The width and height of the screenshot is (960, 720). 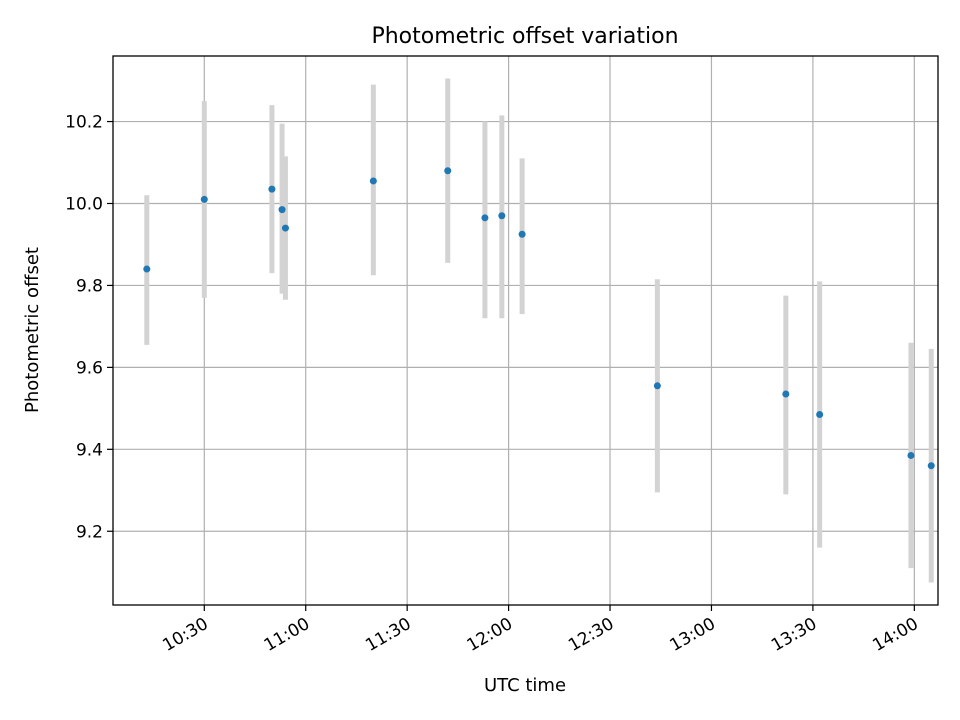 I want to click on y-tick-label: 9.8, so click(x=89, y=286).